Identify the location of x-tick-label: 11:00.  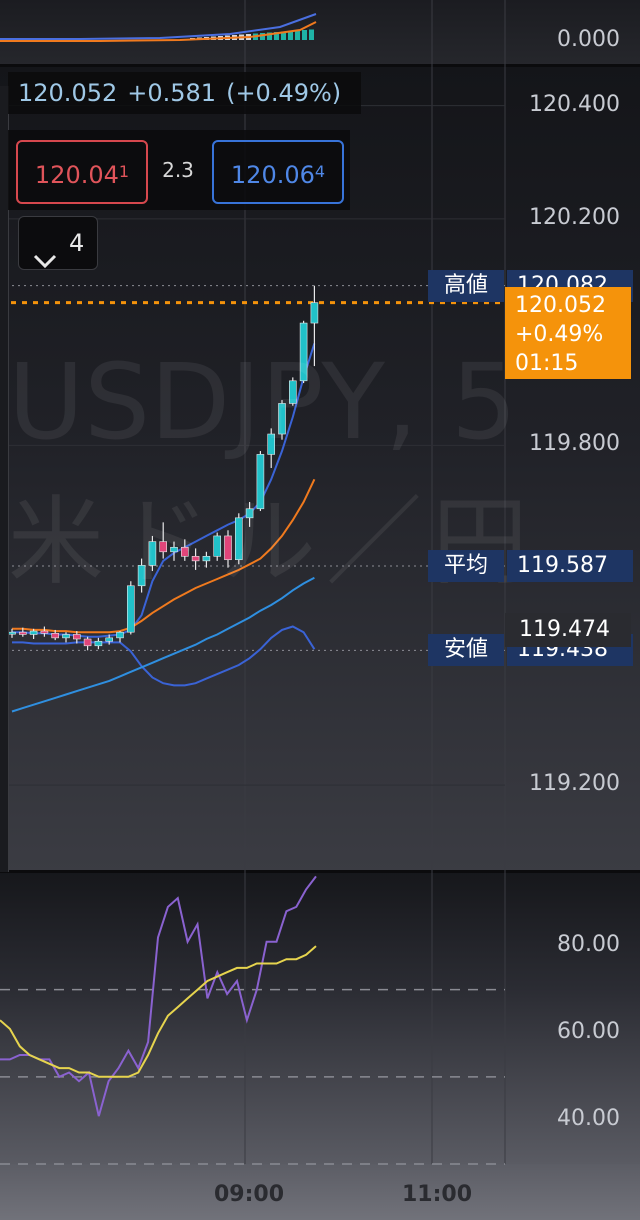
(437, 1194).